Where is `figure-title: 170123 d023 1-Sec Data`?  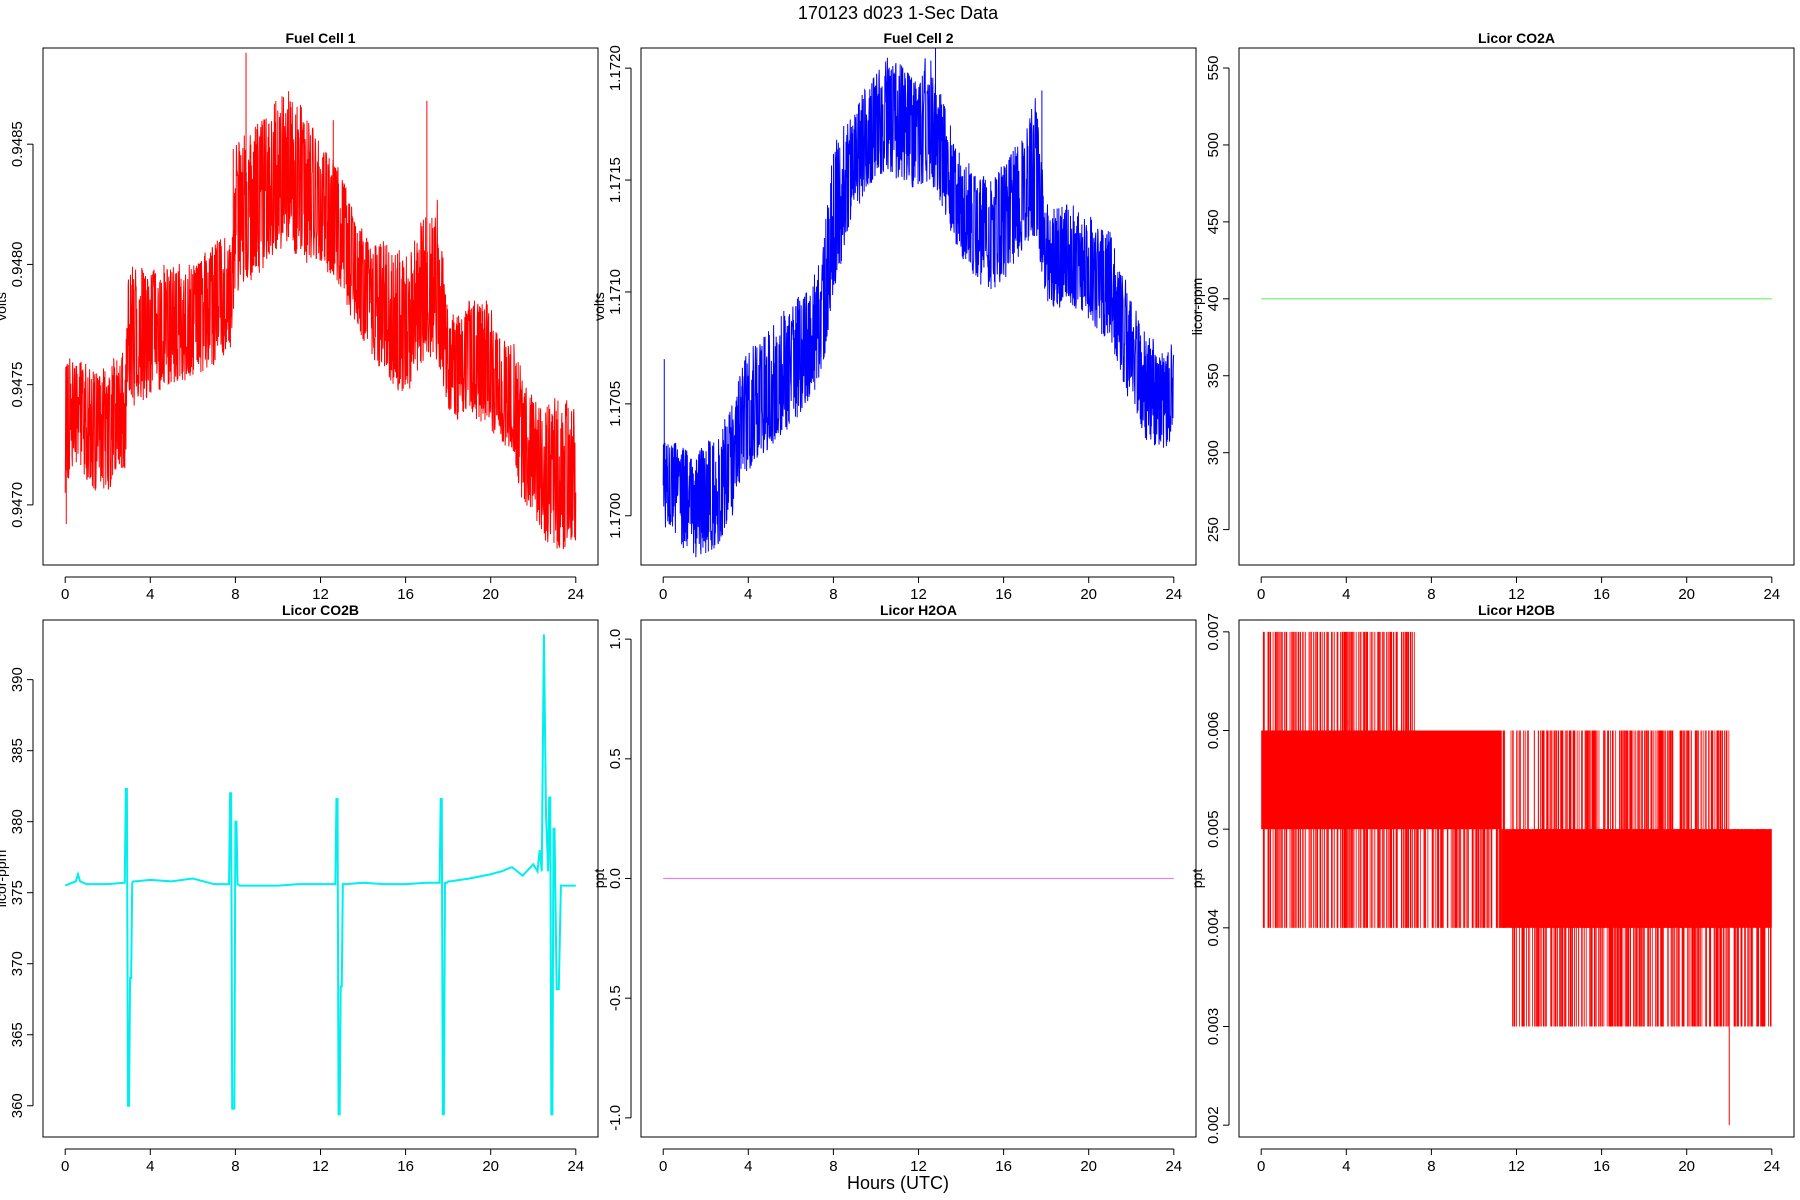
figure-title: 170123 d023 1-Sec Data is located at coordinates (898, 13).